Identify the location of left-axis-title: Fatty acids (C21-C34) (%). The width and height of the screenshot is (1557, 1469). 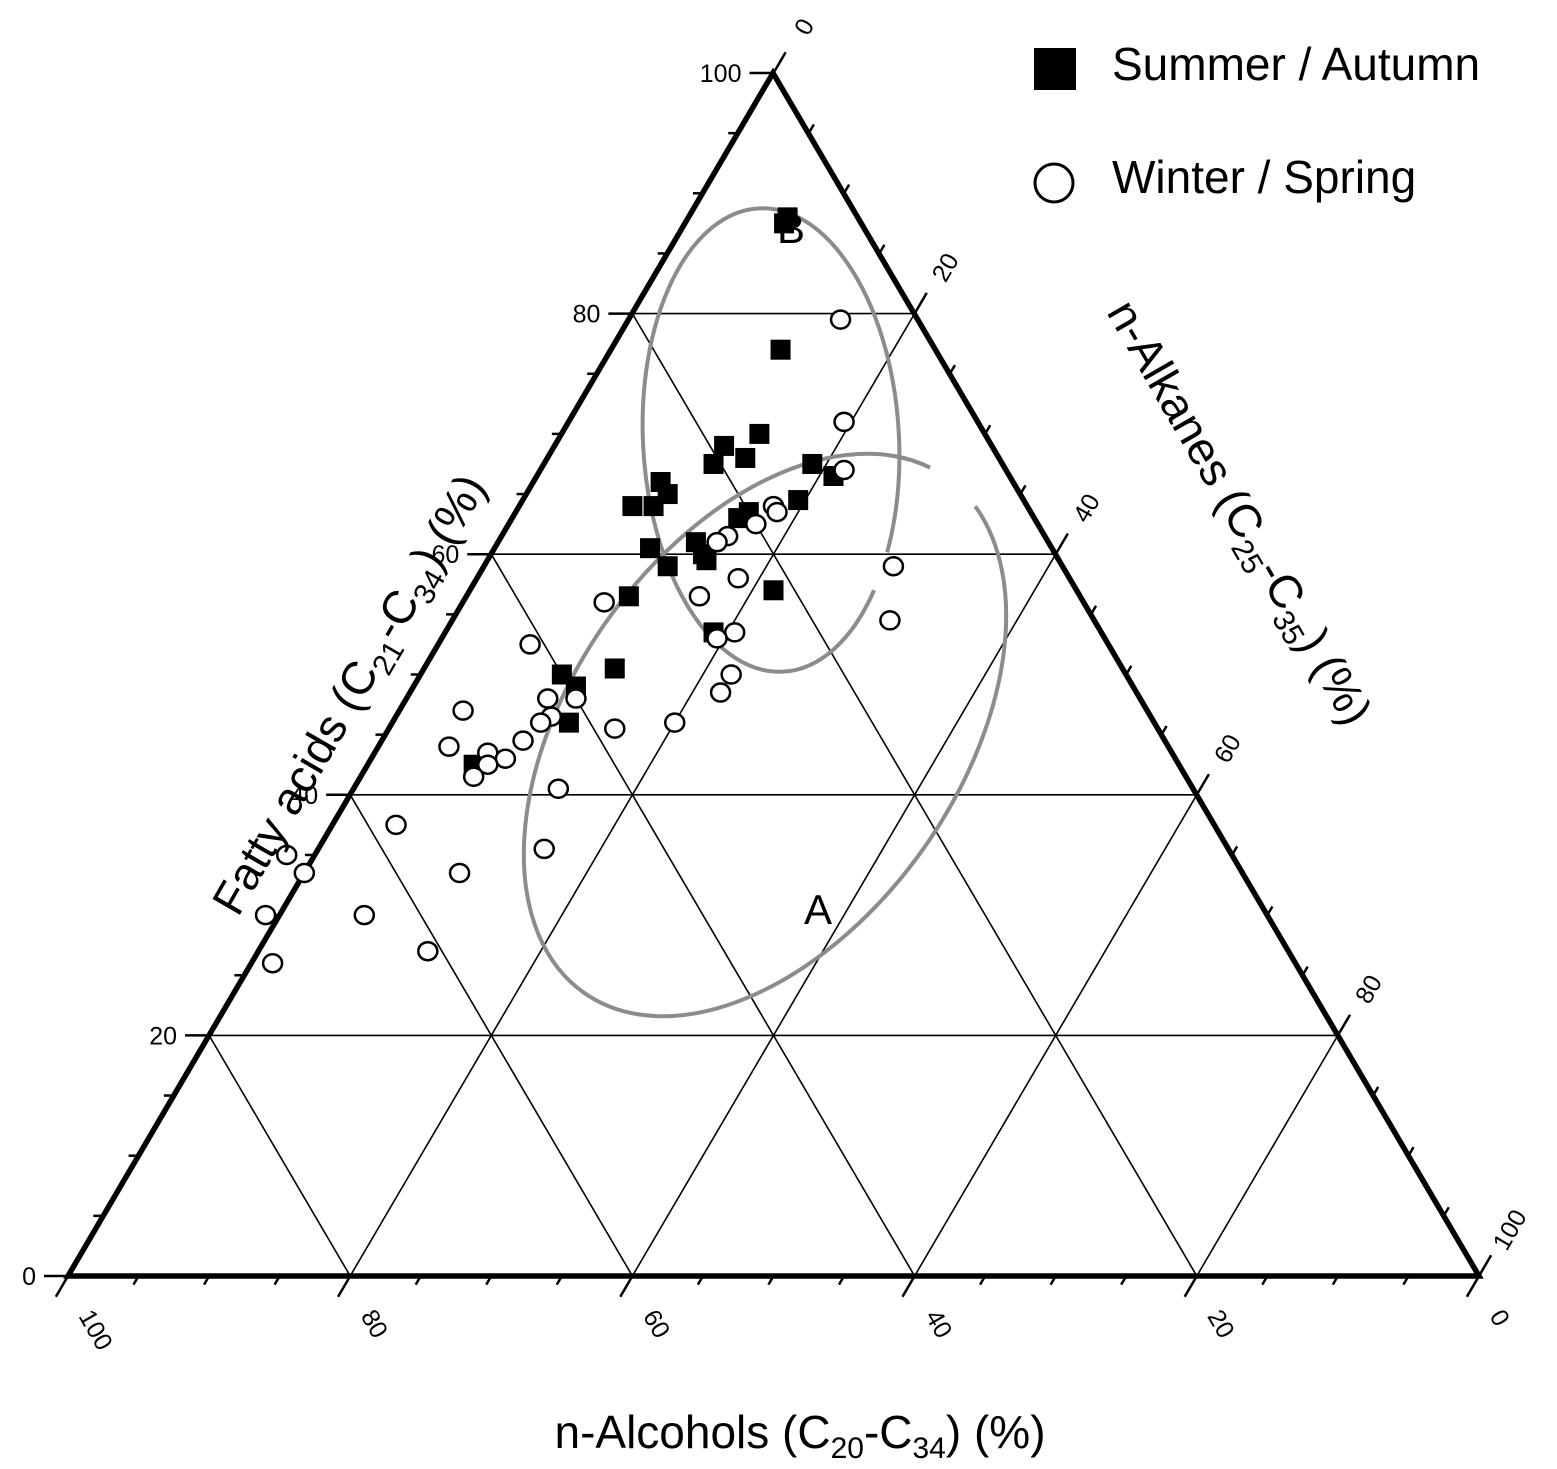
(352, 695).